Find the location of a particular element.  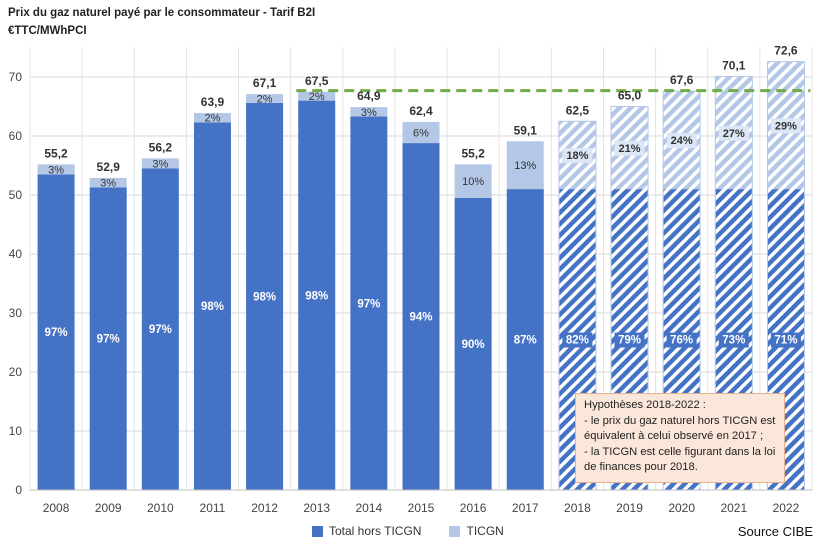

ticgn-pct-label: 24% is located at coordinates (682, 141).